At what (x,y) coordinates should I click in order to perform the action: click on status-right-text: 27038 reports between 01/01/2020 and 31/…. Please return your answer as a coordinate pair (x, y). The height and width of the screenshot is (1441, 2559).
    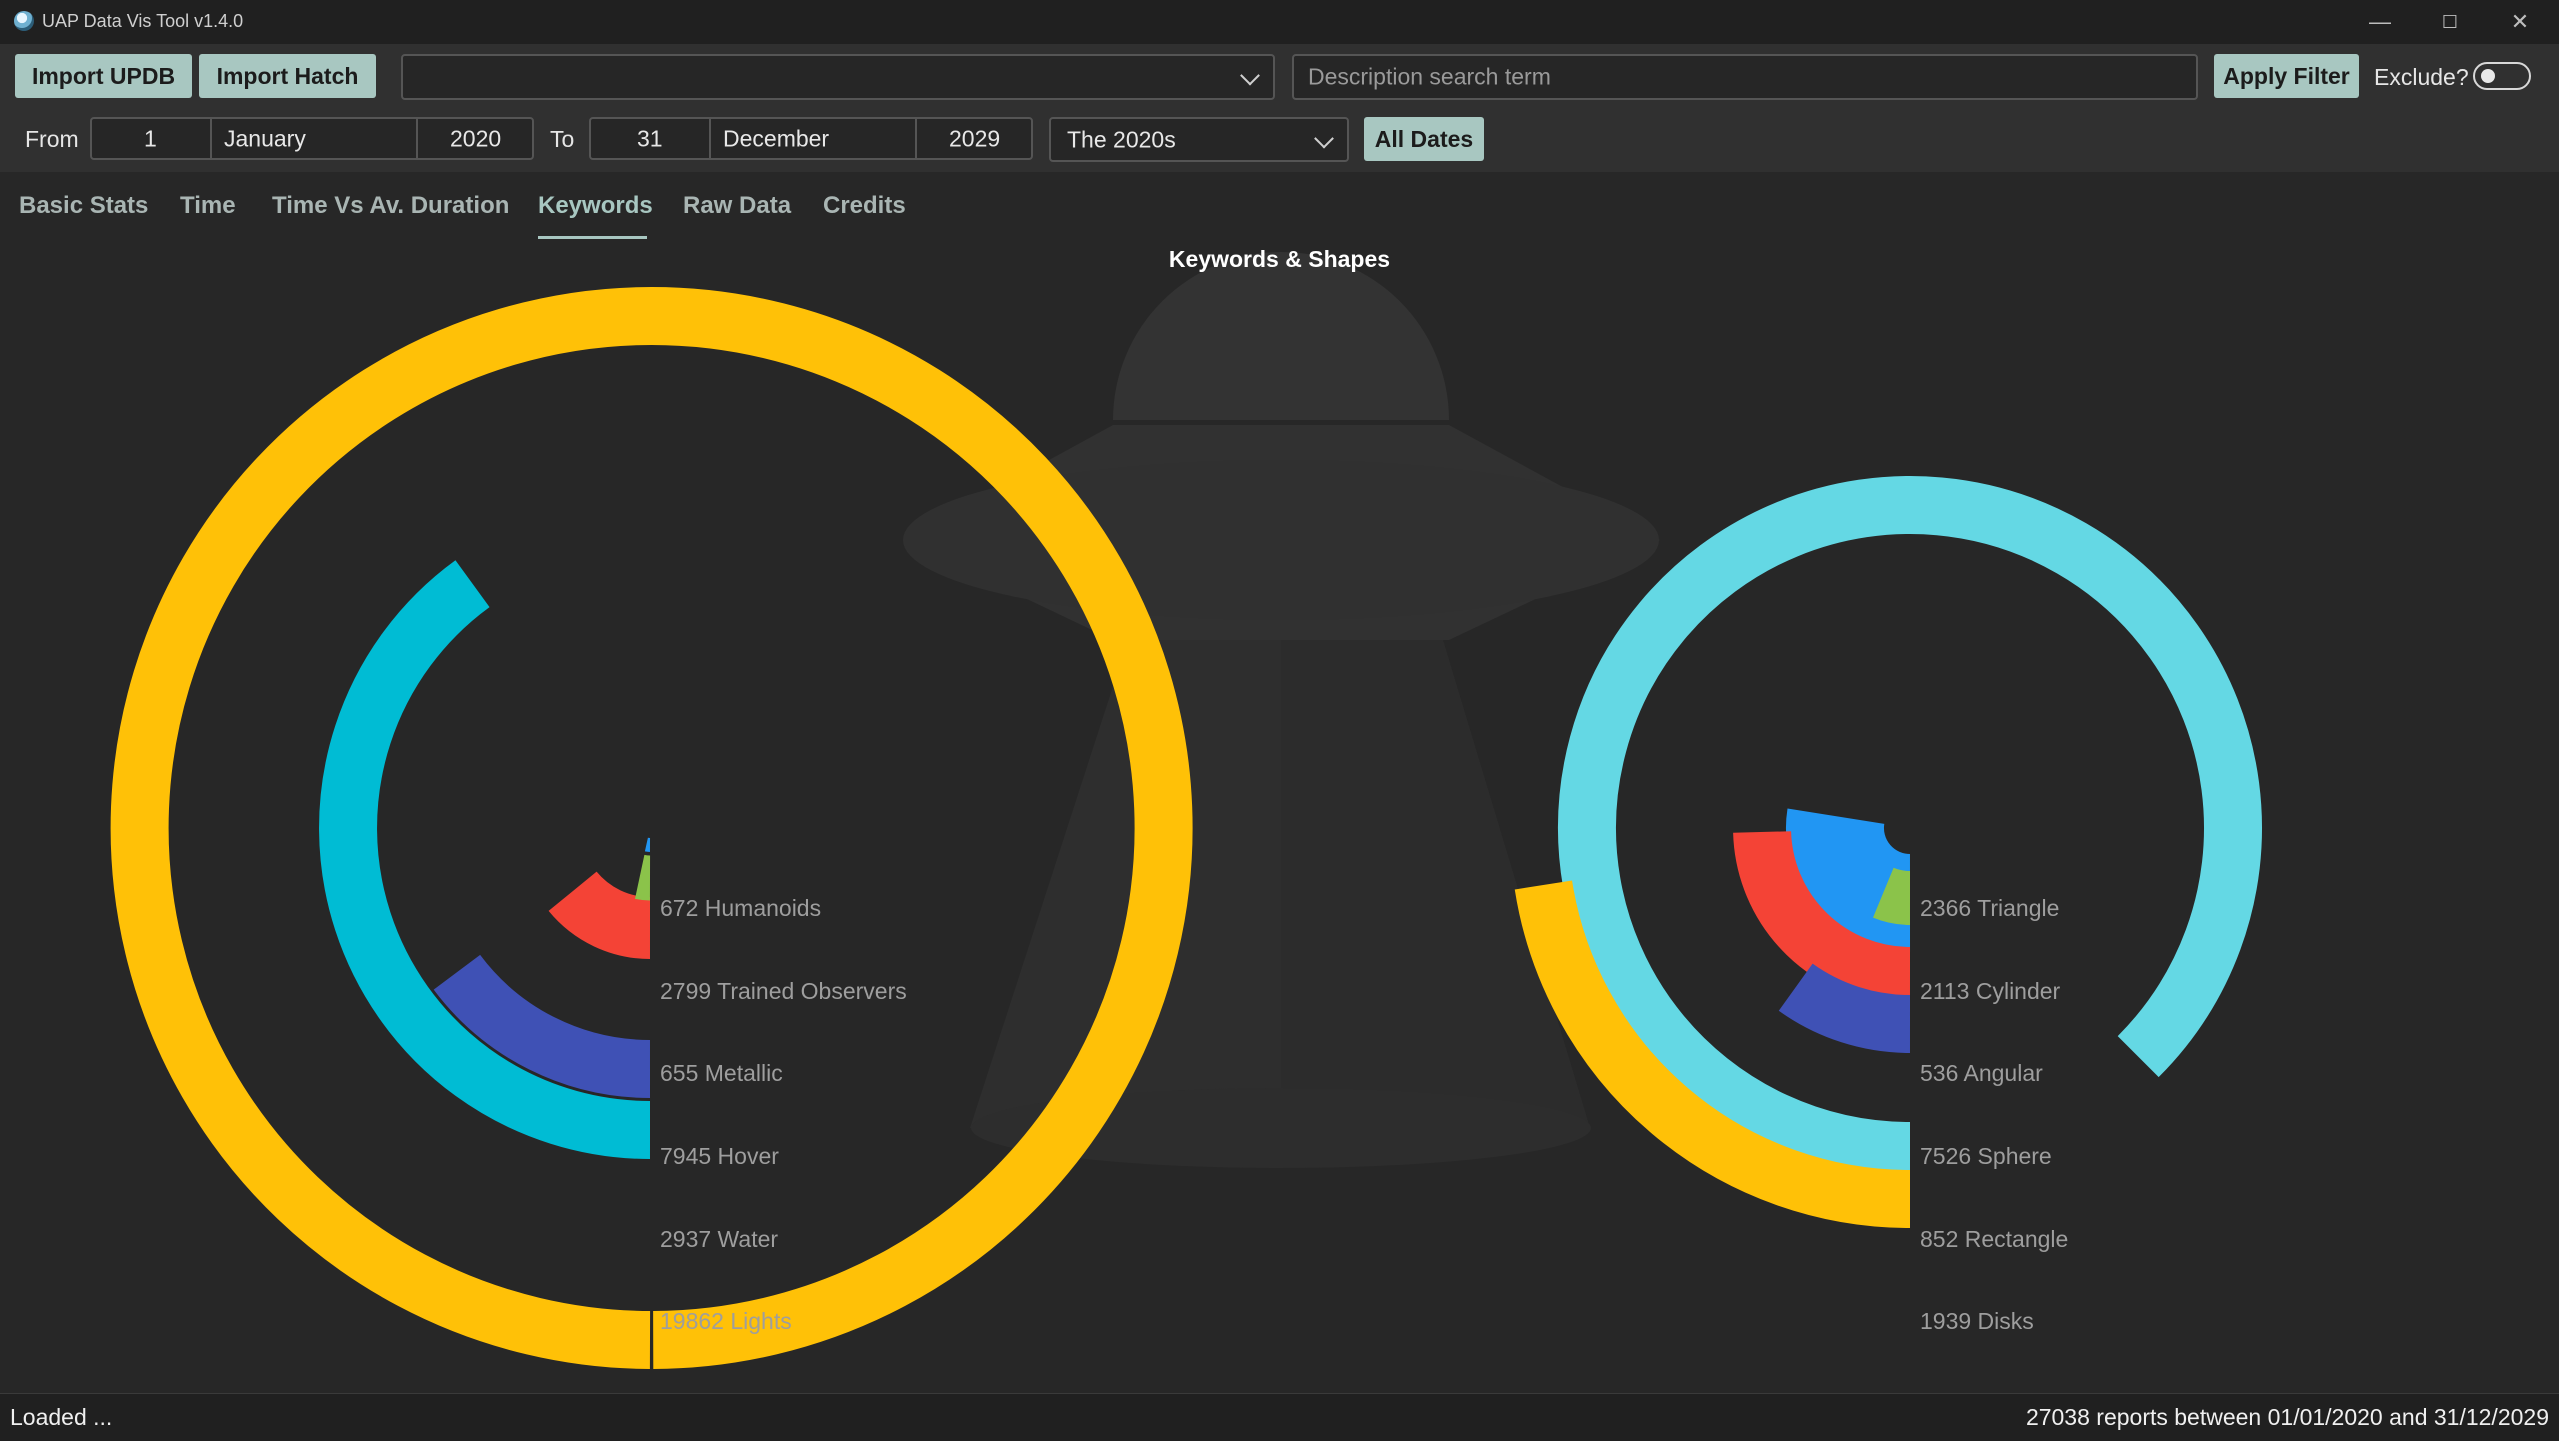
    Looking at the image, I should click on (2287, 1417).